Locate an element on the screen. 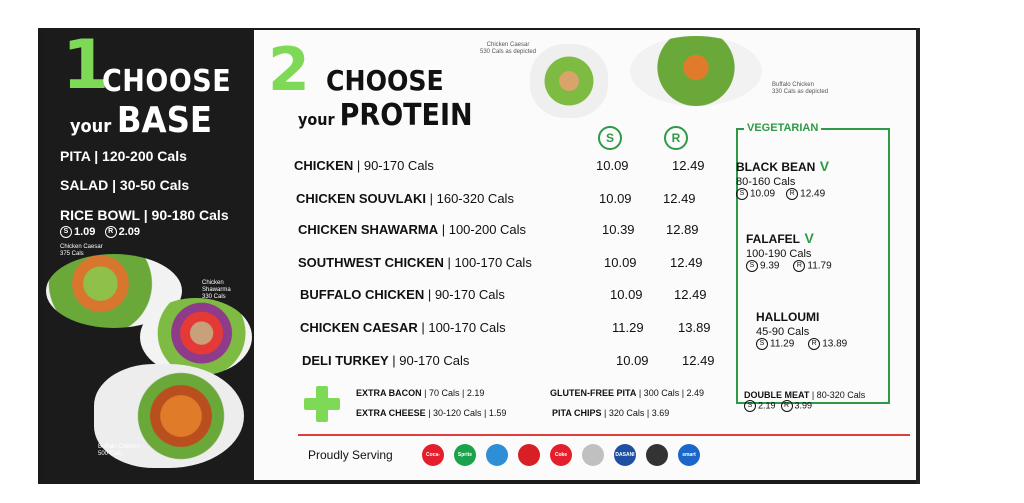  extra-info: | 30-120 Cals | 1.59 is located at coordinates (466, 413).